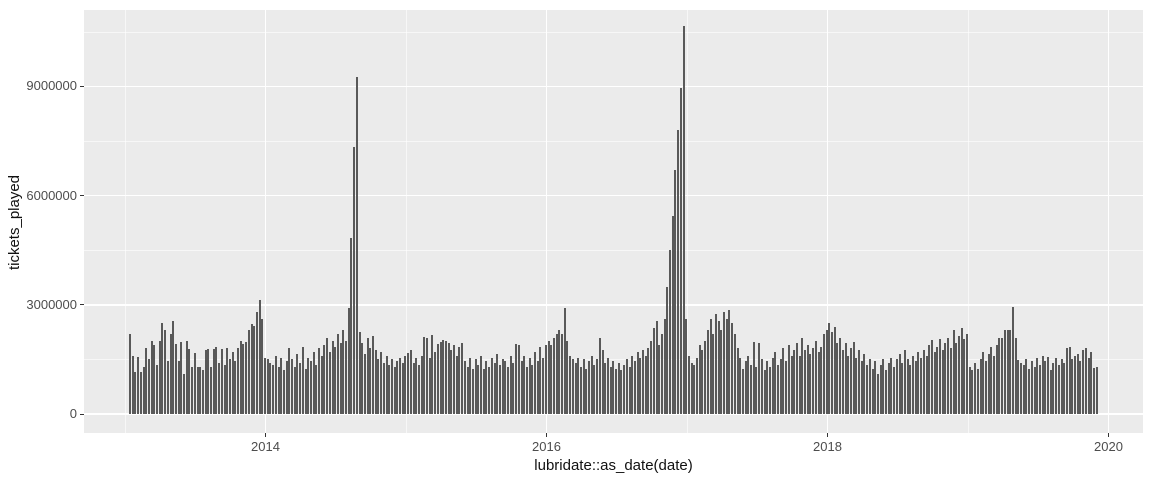 The image size is (1152, 480). Describe the element at coordinates (546, 446) in the screenshot. I see `x-tick-label: 2016` at that location.